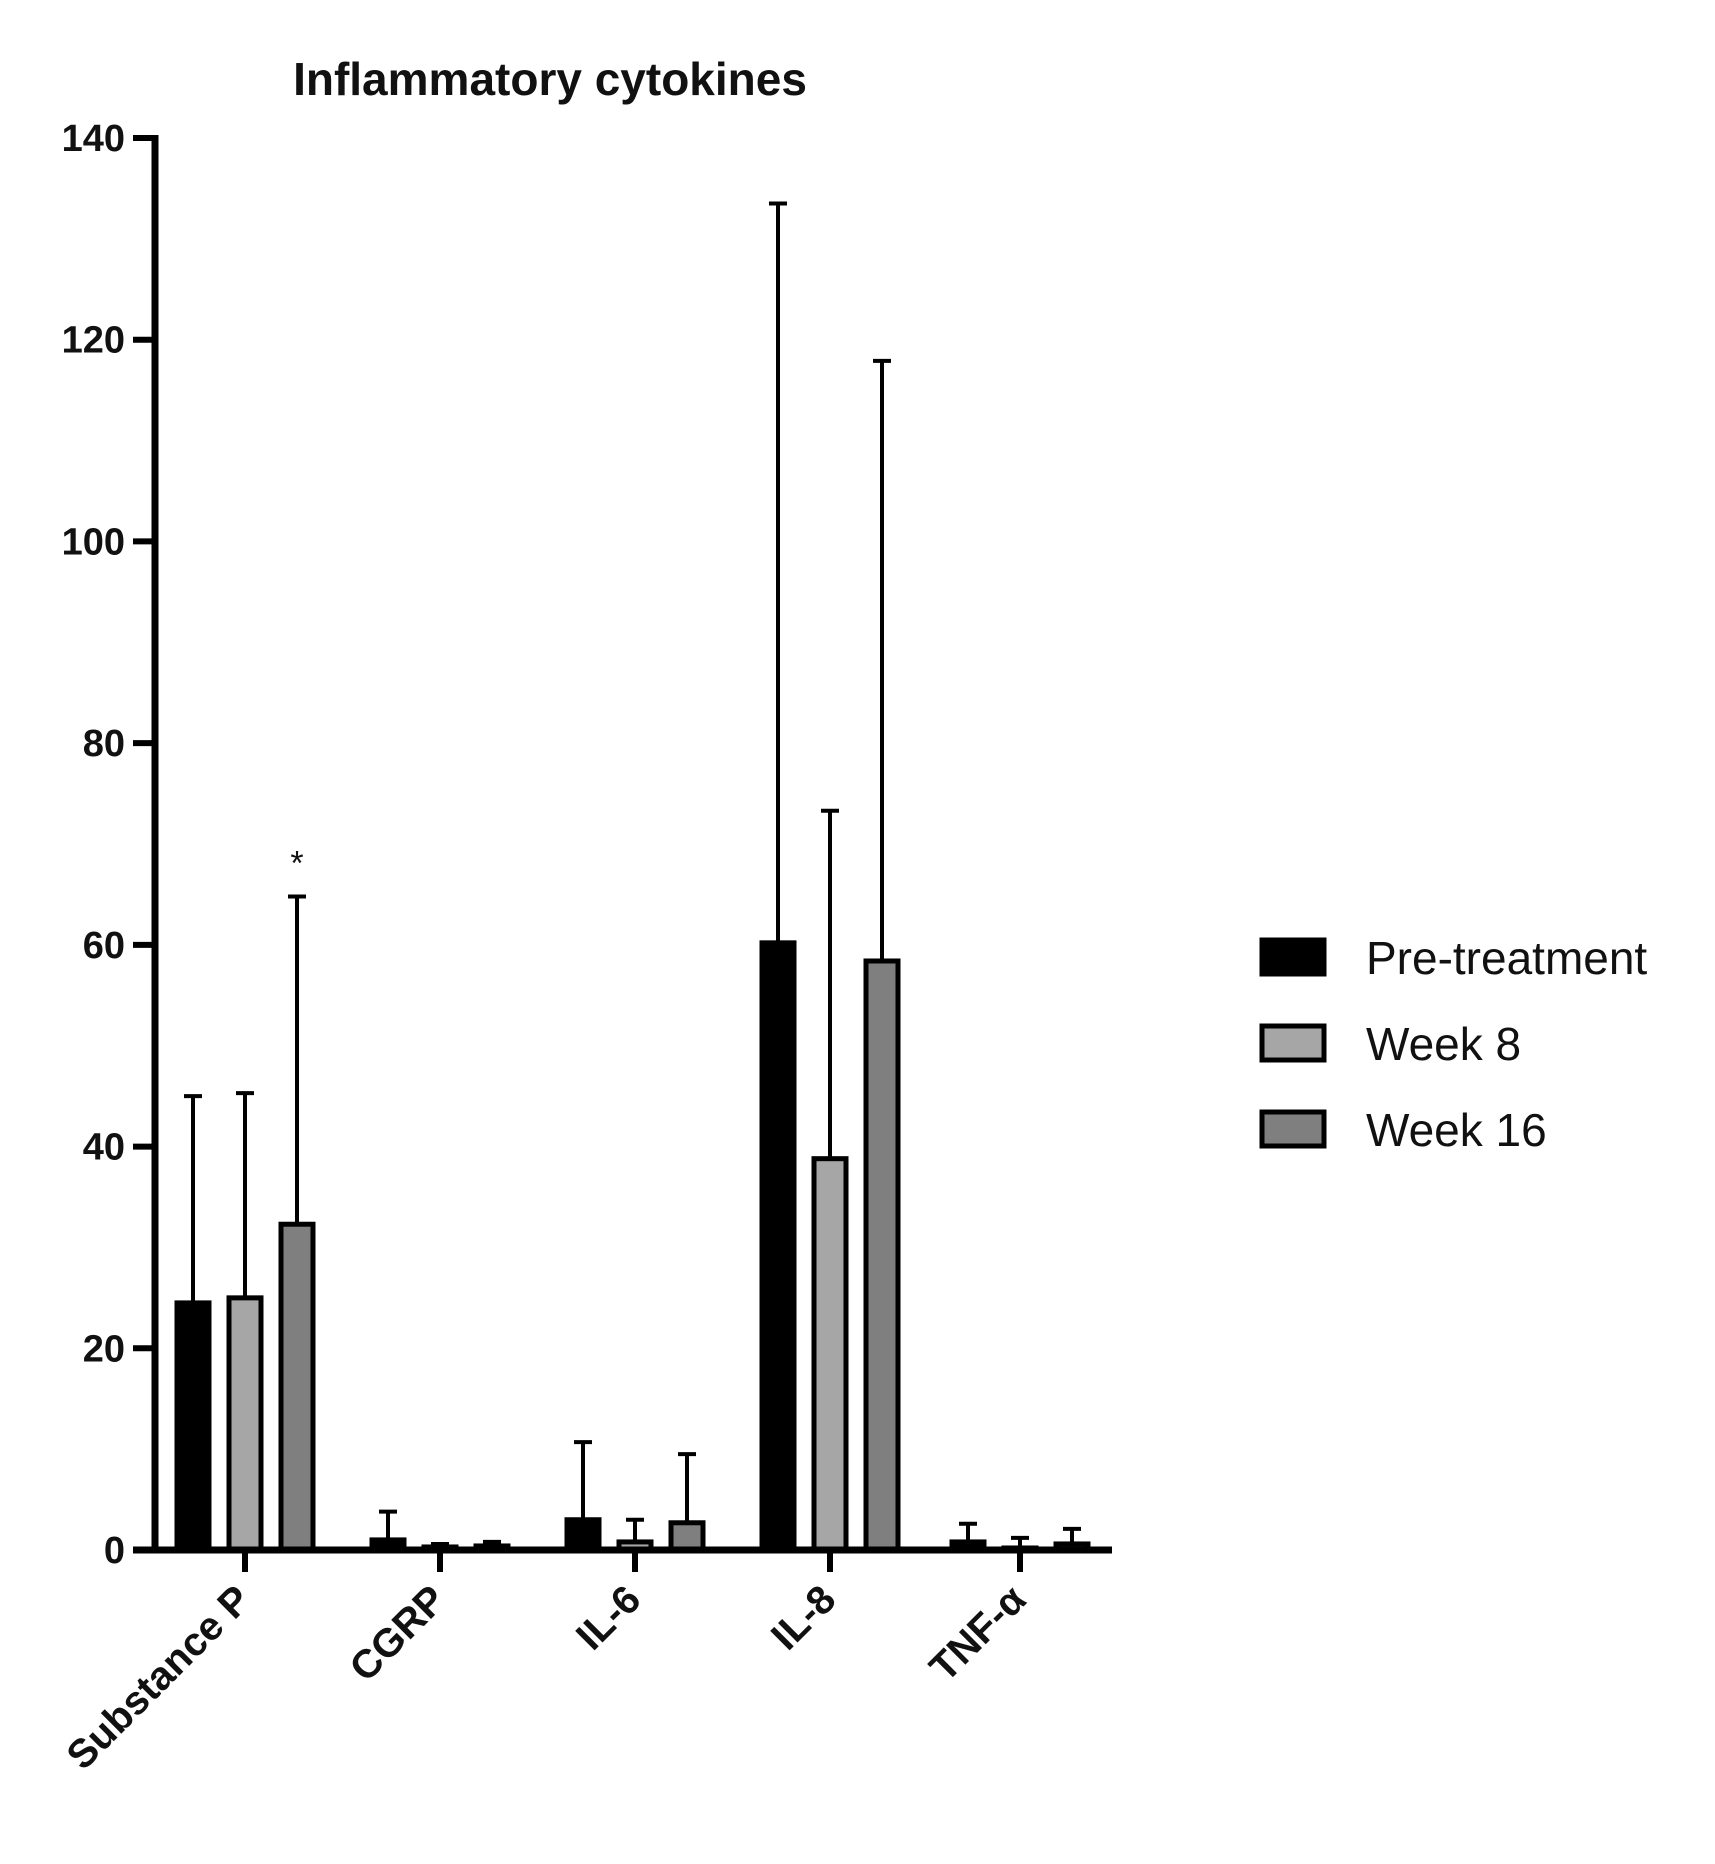 The width and height of the screenshot is (1715, 1864). I want to click on x-tick-label: TNF-α, so click(977, 1633).